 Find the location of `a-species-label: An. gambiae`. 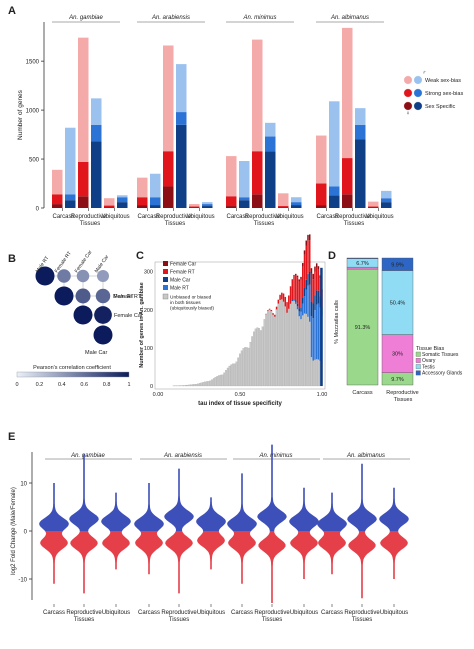

a-species-label: An. gambiae is located at coordinates (85, 18).